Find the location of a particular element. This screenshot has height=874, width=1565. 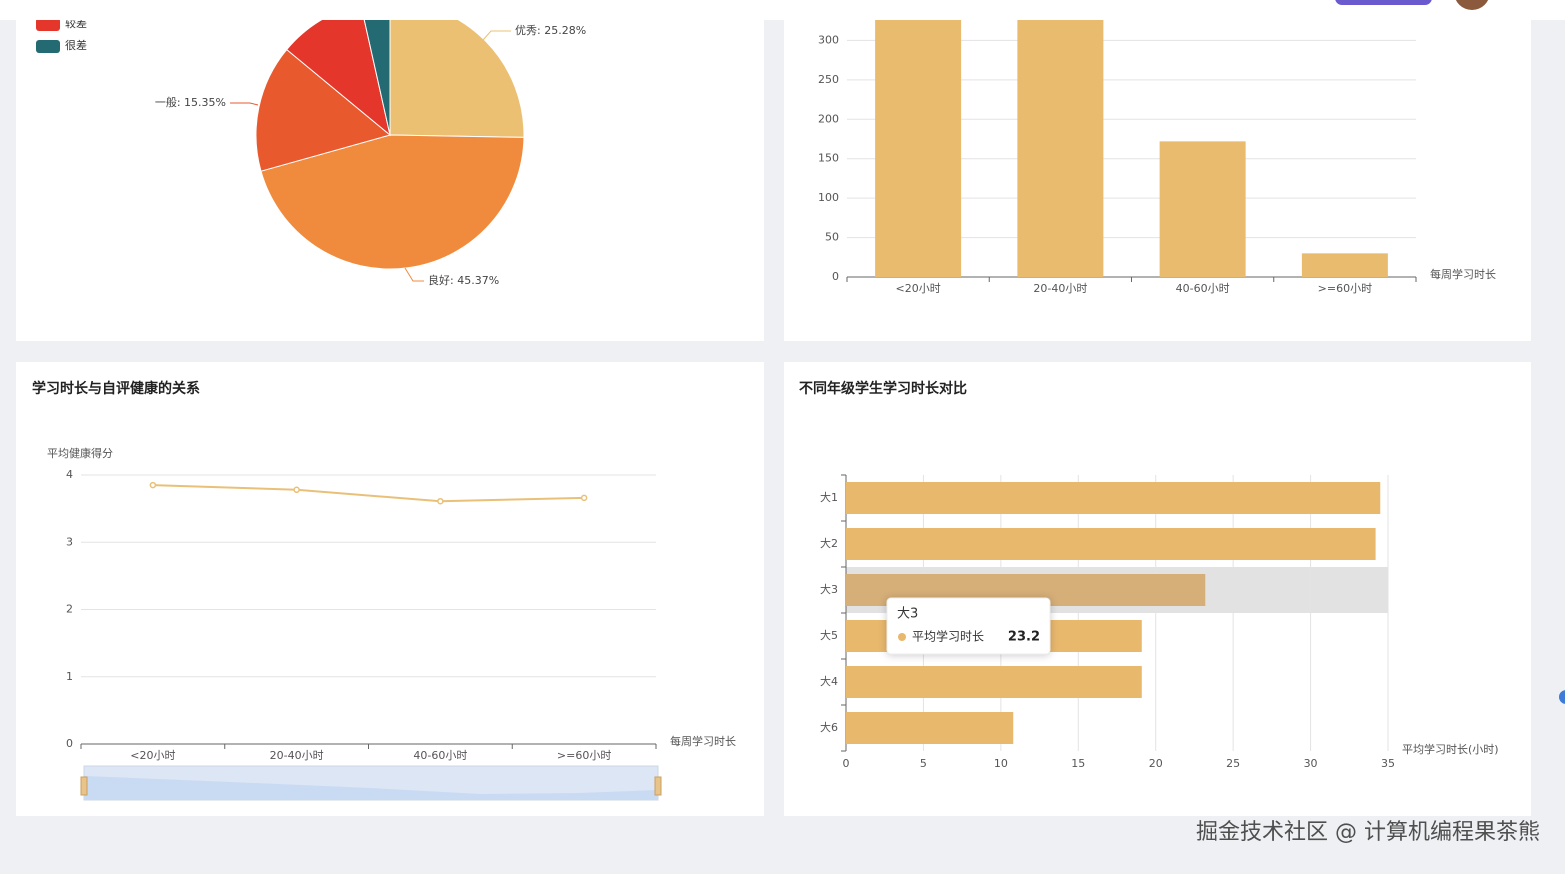

y-tick-label: 4 is located at coordinates (69, 474).